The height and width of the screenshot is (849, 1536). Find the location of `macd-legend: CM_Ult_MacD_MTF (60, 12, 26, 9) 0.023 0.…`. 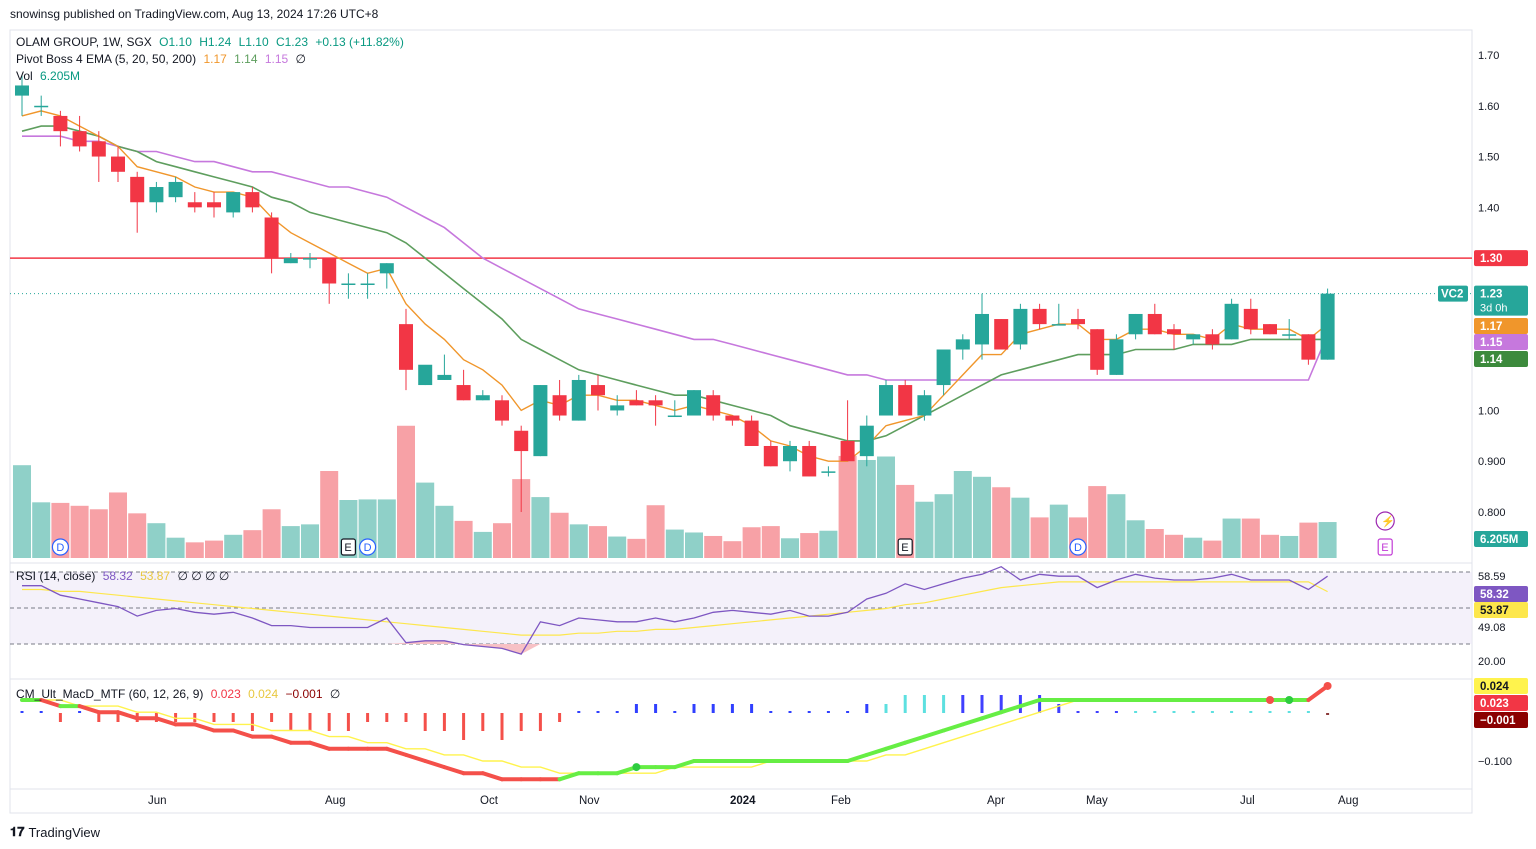

macd-legend: CM_Ult_MacD_MTF (60, 12, 26, 9) 0.023 0.… is located at coordinates (180, 694).